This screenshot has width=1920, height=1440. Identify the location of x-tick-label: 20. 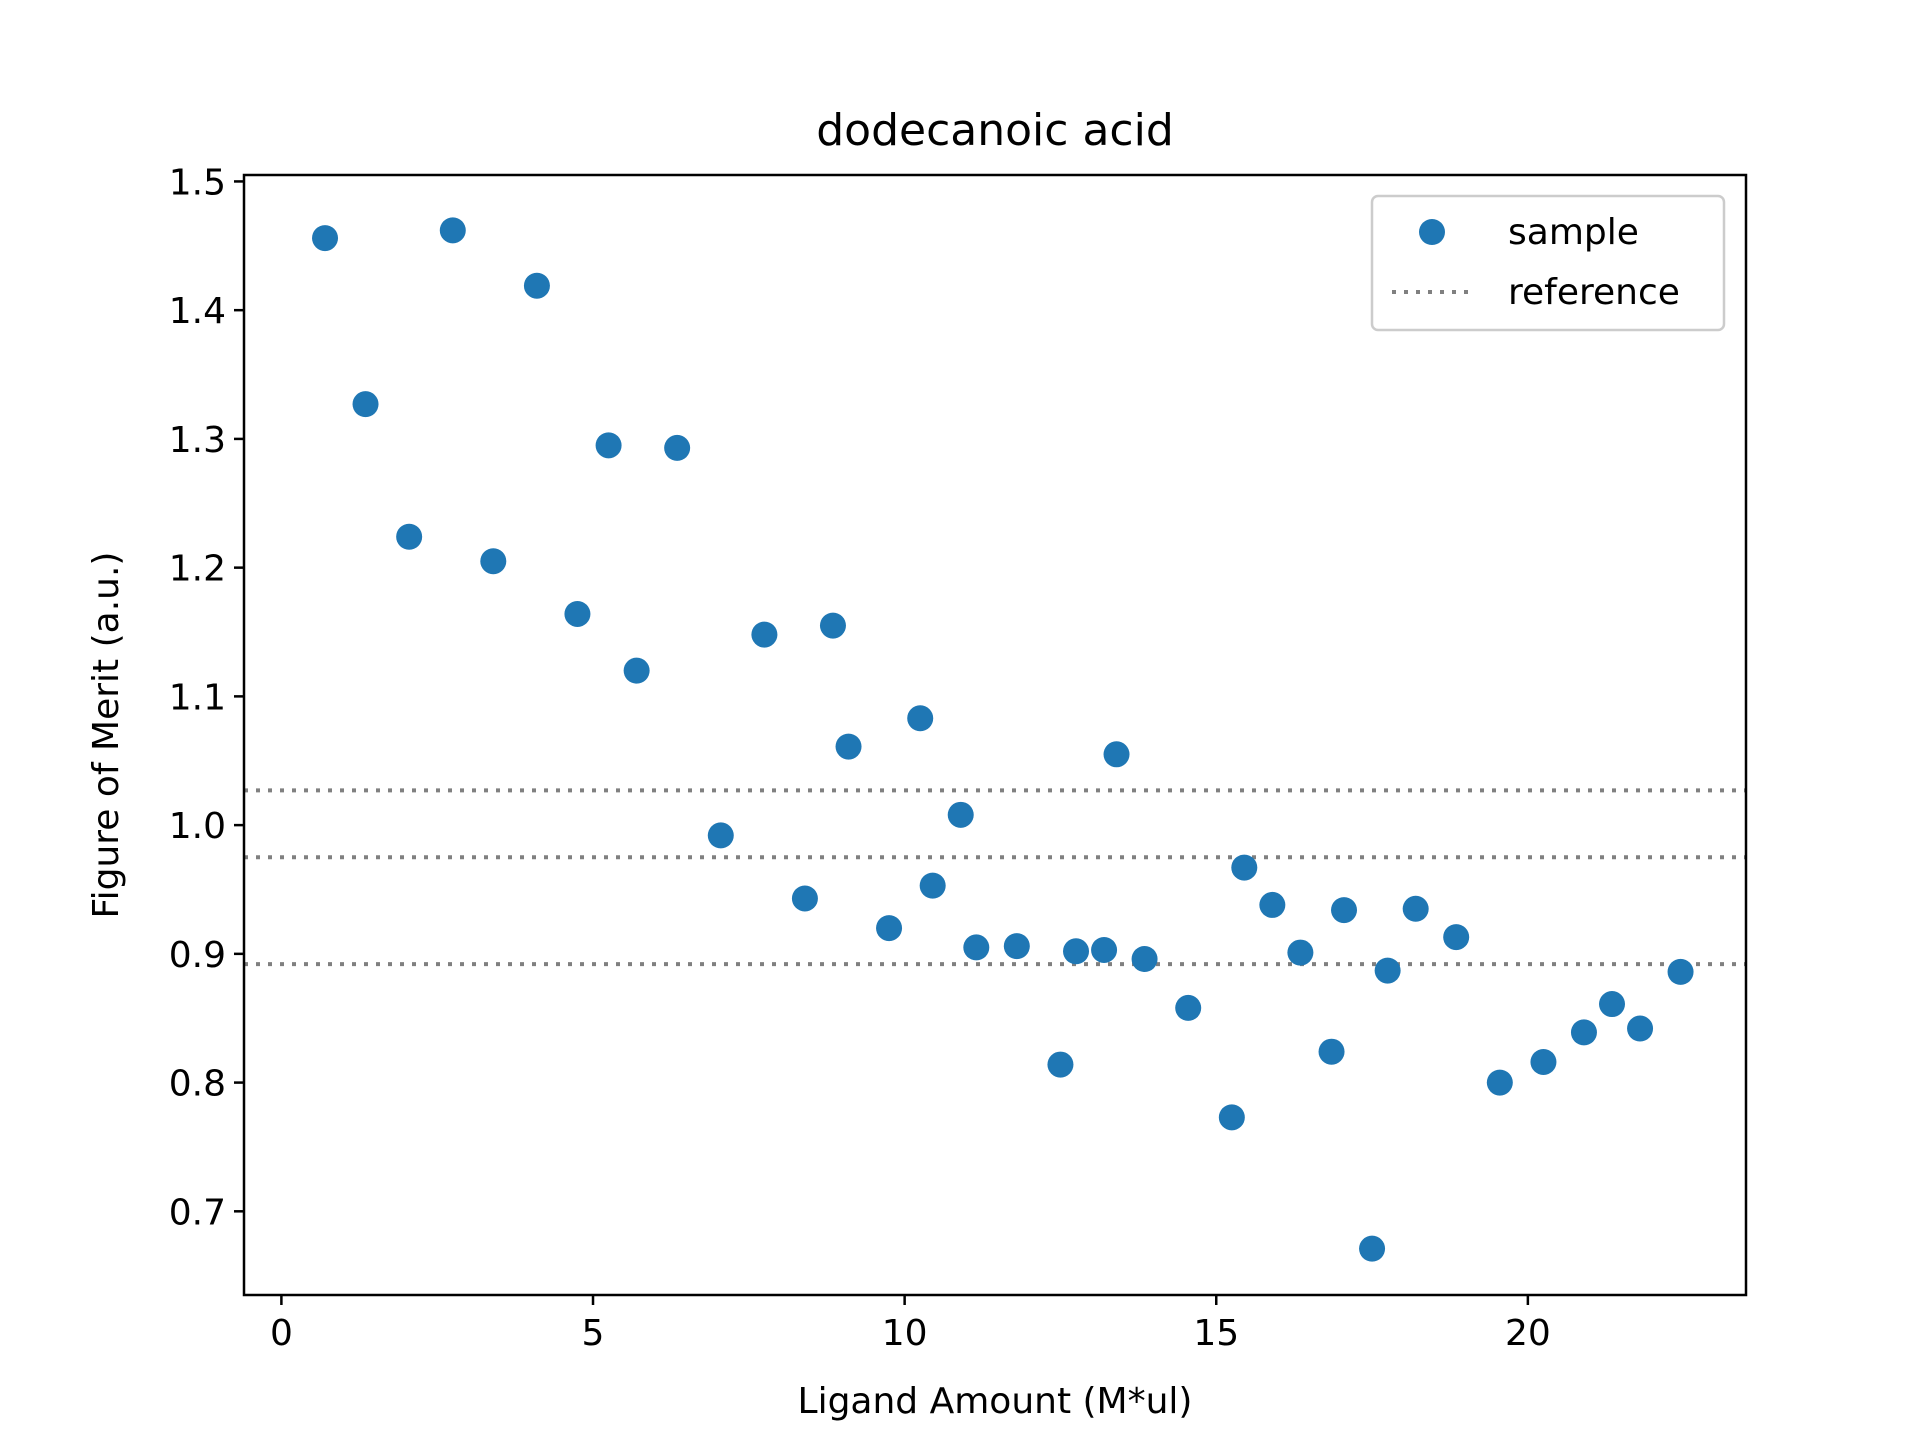
(1528, 1333).